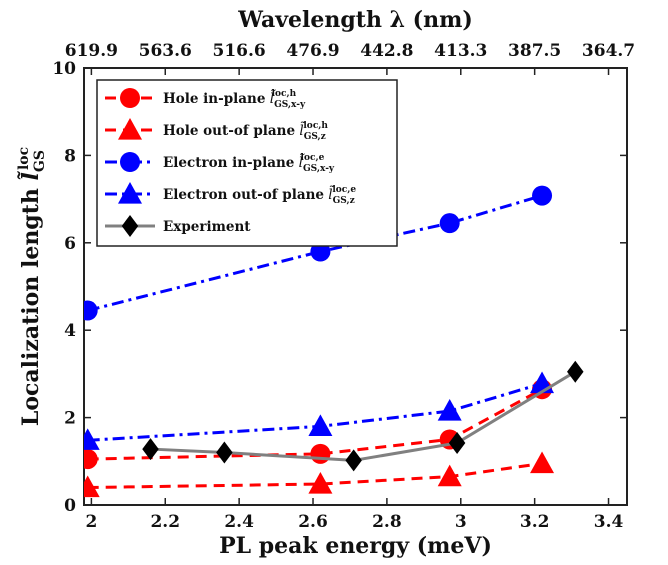  What do you see at coordinates (609, 522) in the screenshot?
I see `x-tick-label: 3.4` at bounding box center [609, 522].